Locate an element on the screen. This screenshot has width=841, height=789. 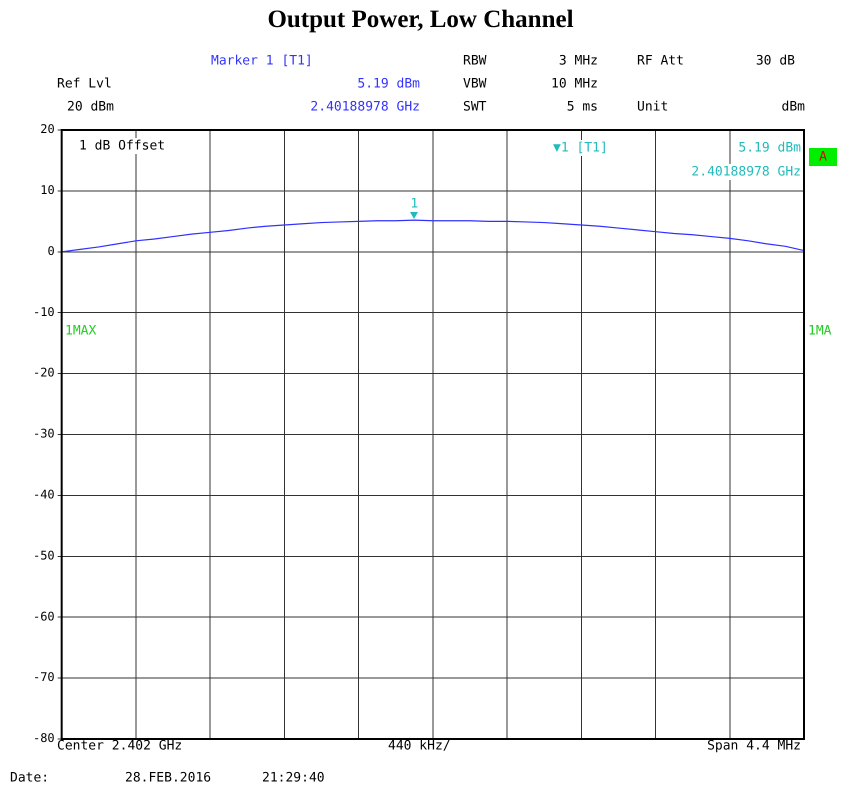
annotation: 5.19 dBm is located at coordinates (770, 148).